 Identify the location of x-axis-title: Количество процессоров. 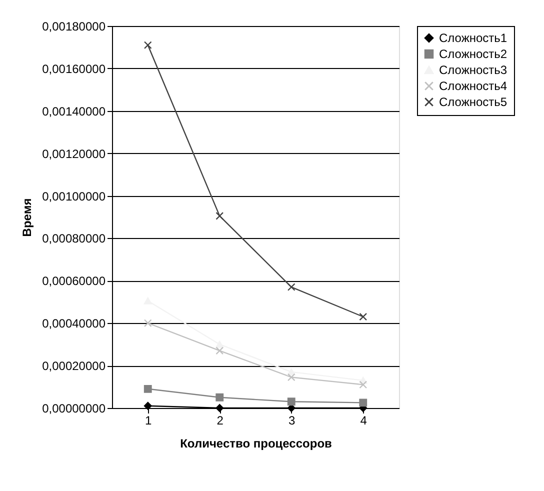
(256, 443).